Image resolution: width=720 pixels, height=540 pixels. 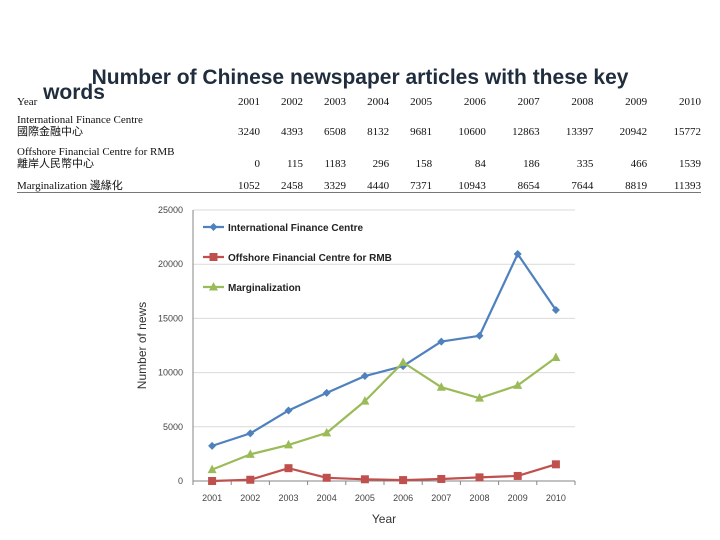 What do you see at coordinates (531, 164) in the screenshot?
I see `table-cell: 186` at bounding box center [531, 164].